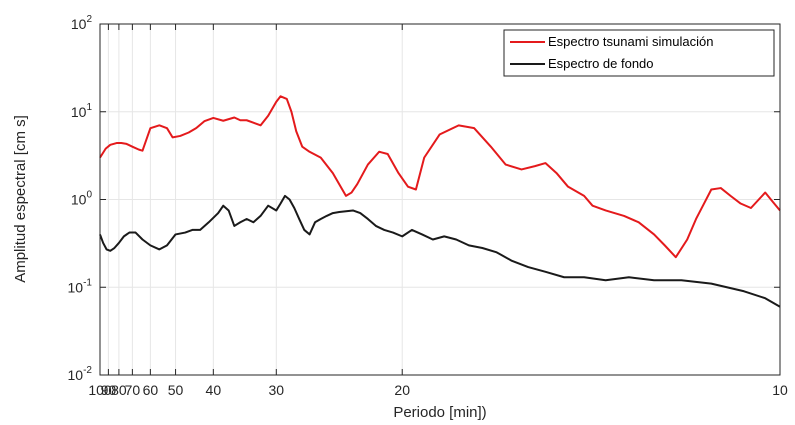  I want to click on x-tick-label: 80, so click(119, 390).